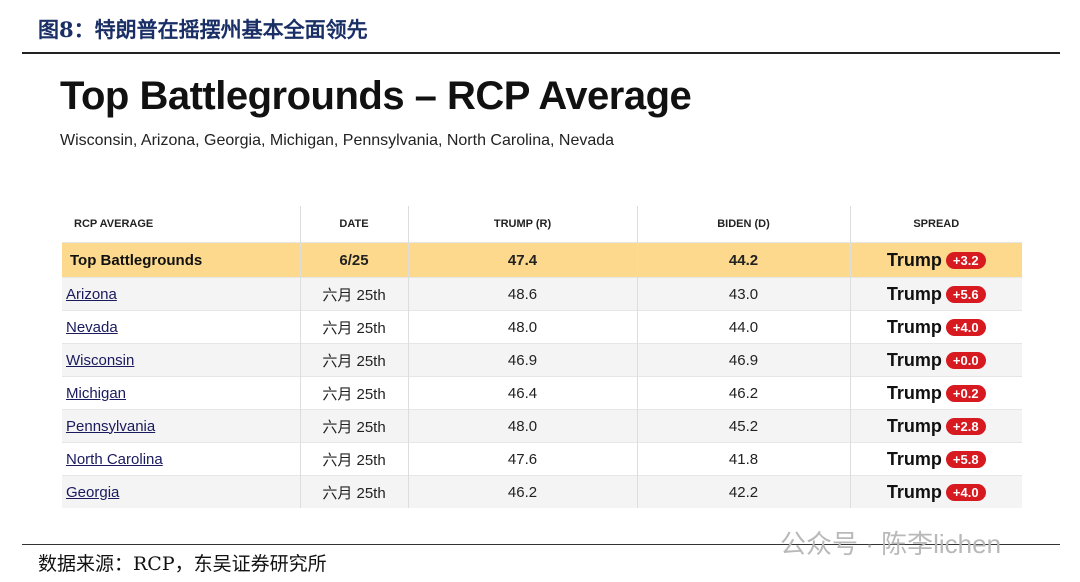  I want to click on table-cell: 43.0, so click(743, 294).